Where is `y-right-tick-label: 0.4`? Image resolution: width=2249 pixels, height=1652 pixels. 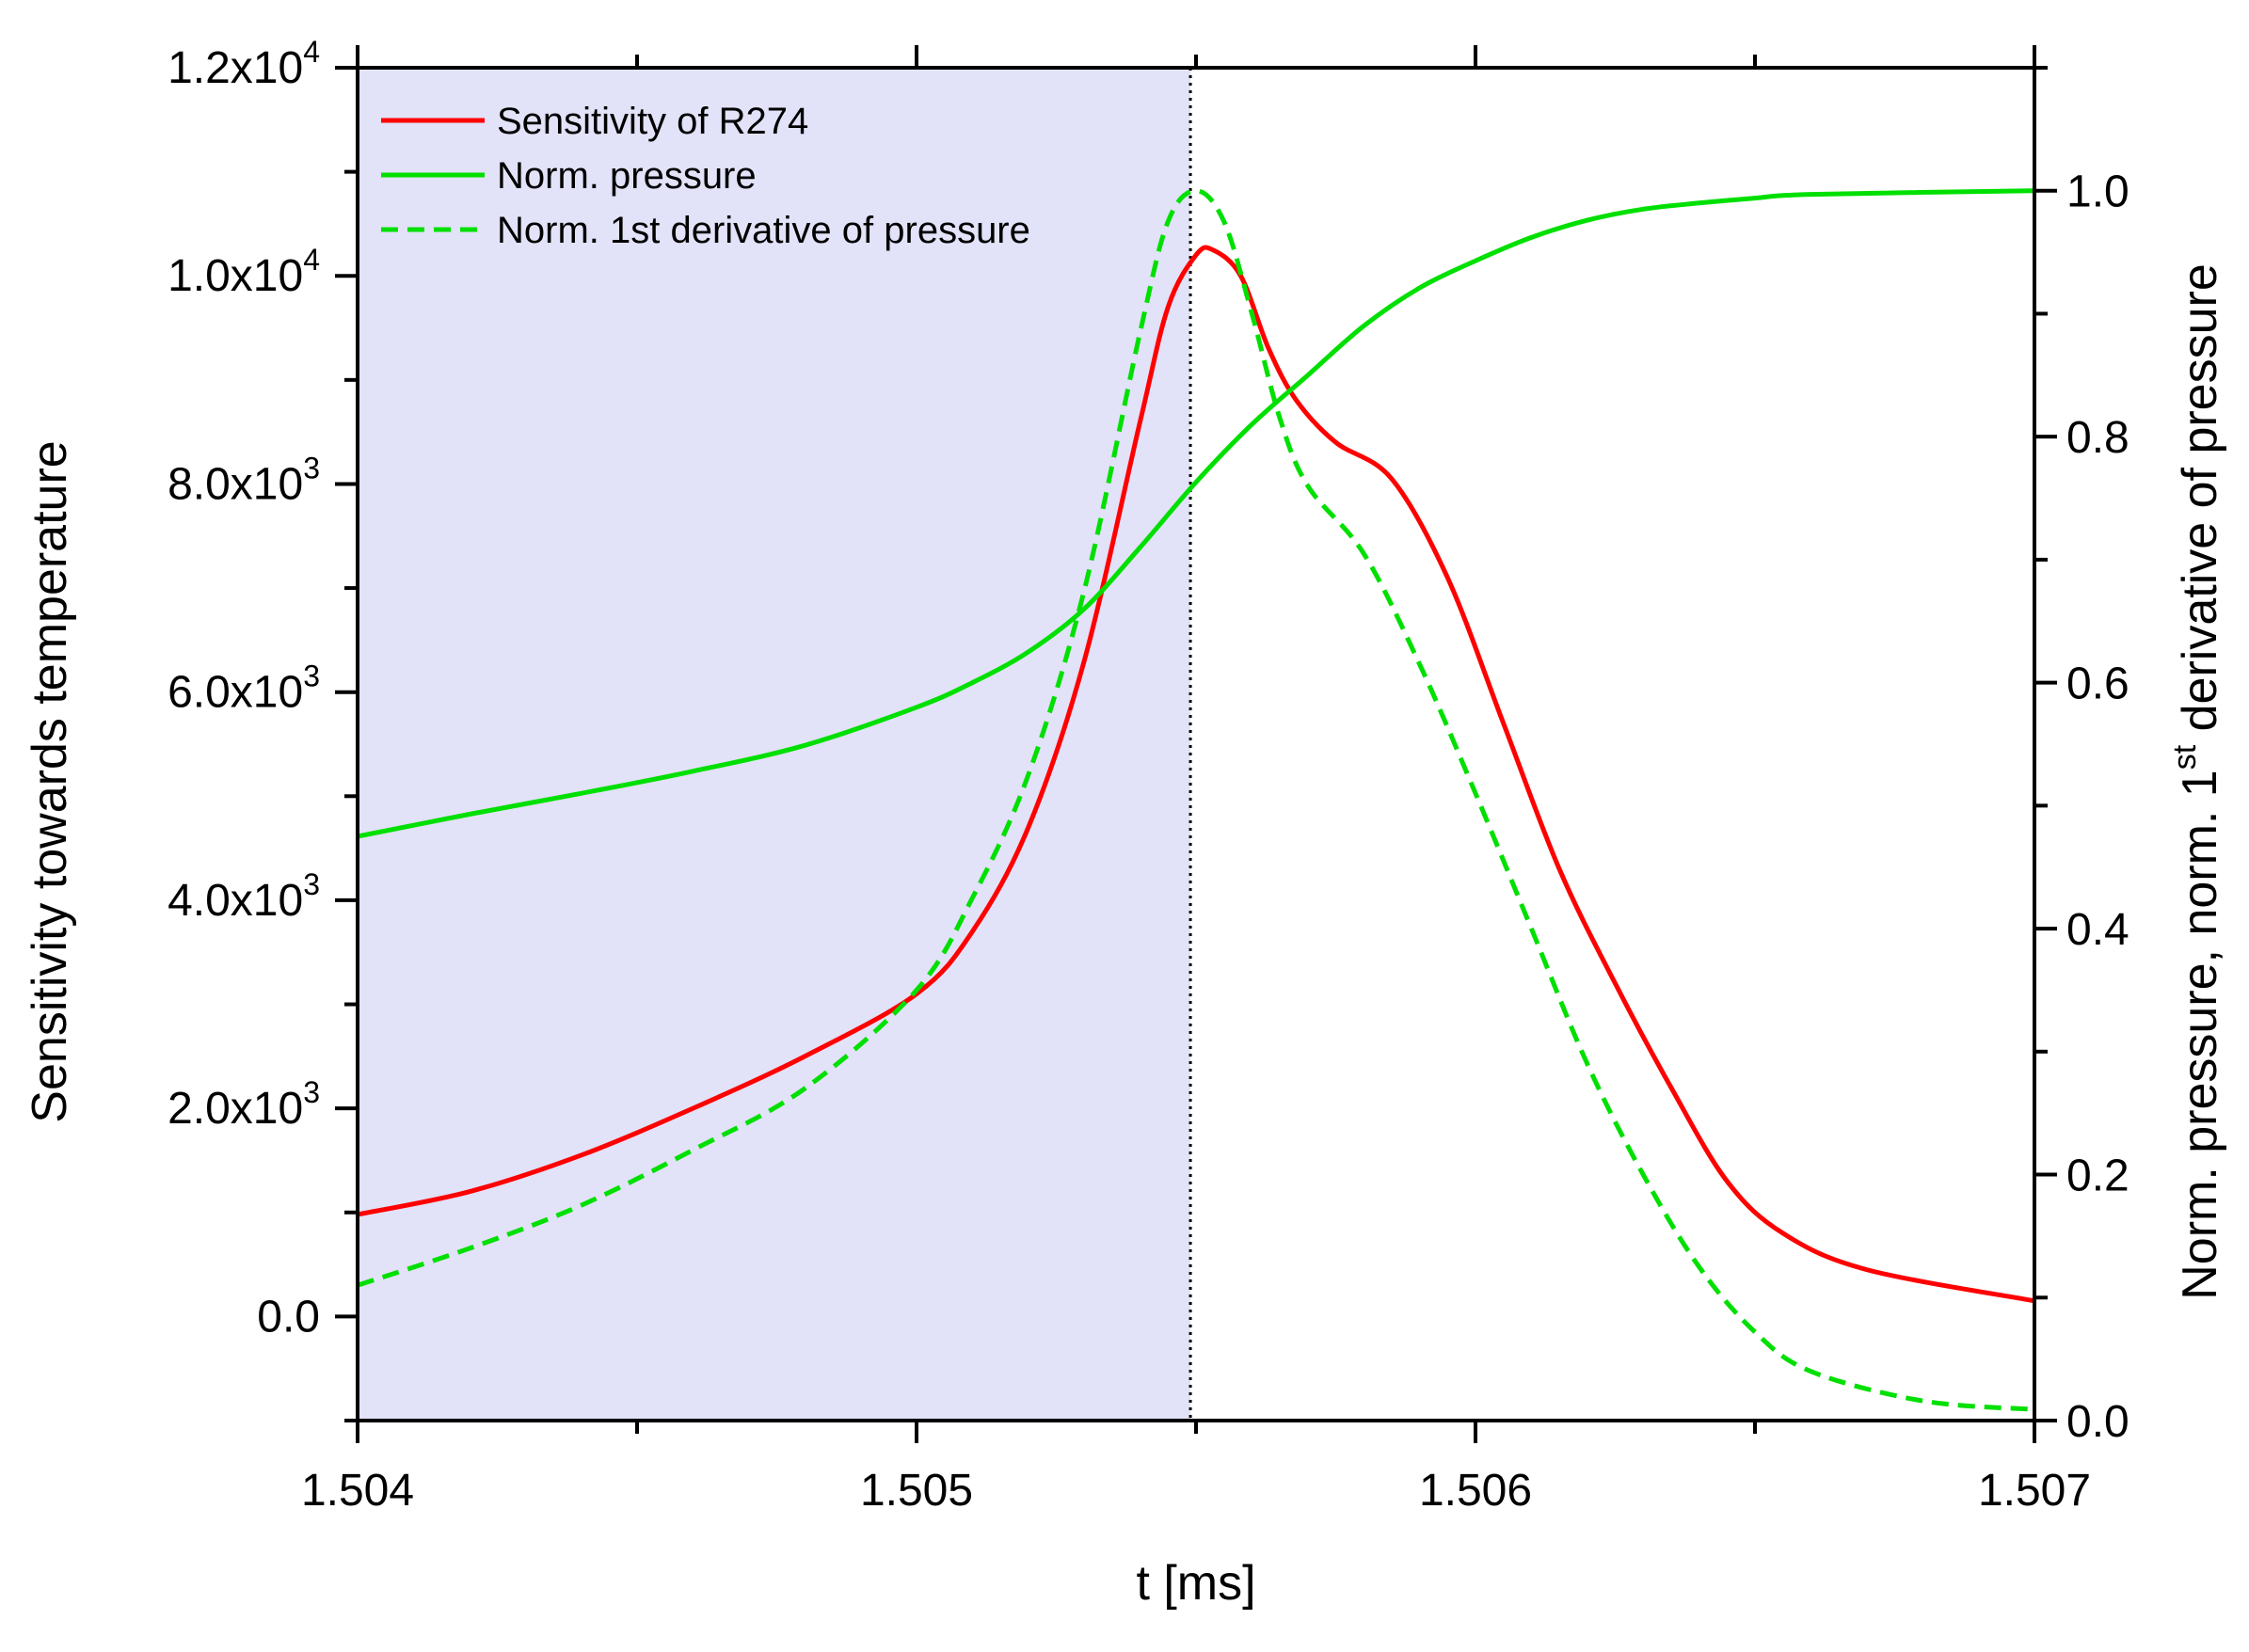 y-right-tick-label: 0.4 is located at coordinates (2097, 930).